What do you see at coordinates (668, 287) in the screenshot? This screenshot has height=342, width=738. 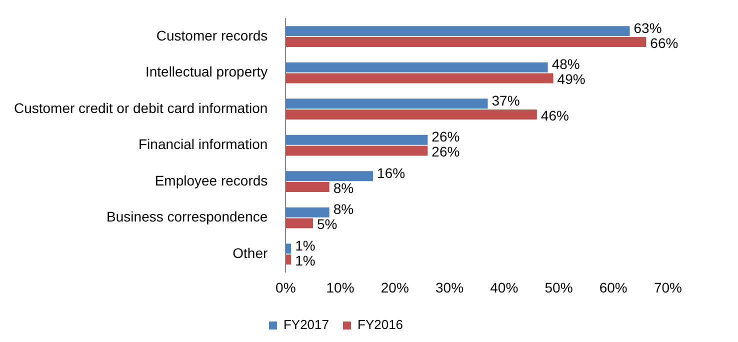 I see `x-tick-label: 70%` at bounding box center [668, 287].